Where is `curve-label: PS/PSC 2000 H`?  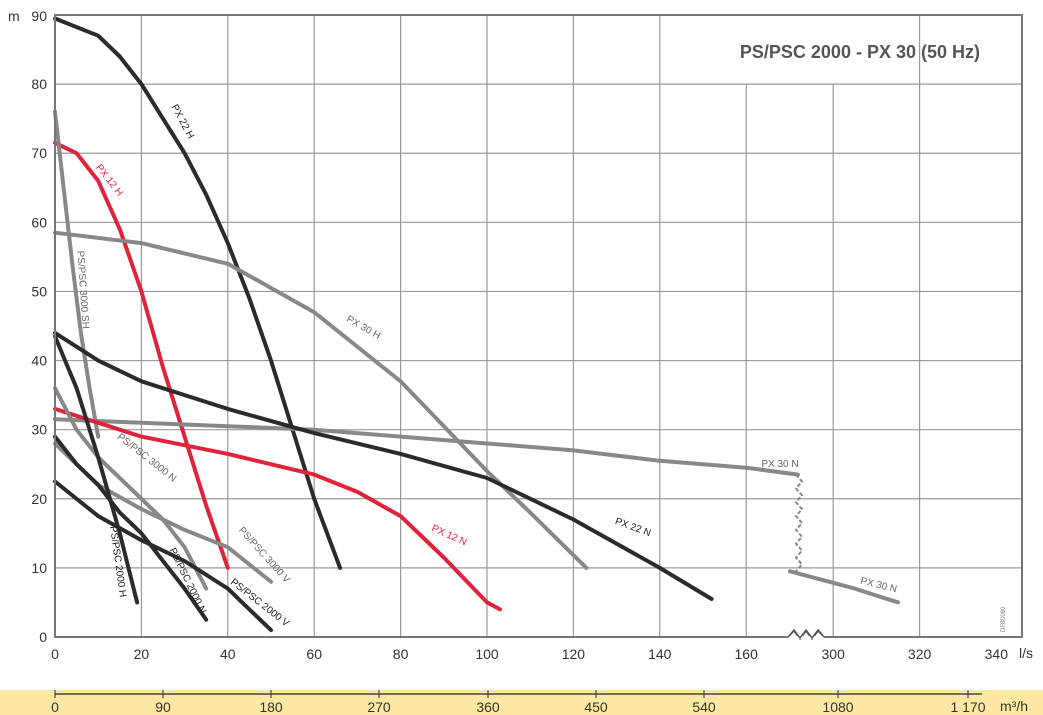 curve-label: PS/PSC 2000 H is located at coordinates (117, 561).